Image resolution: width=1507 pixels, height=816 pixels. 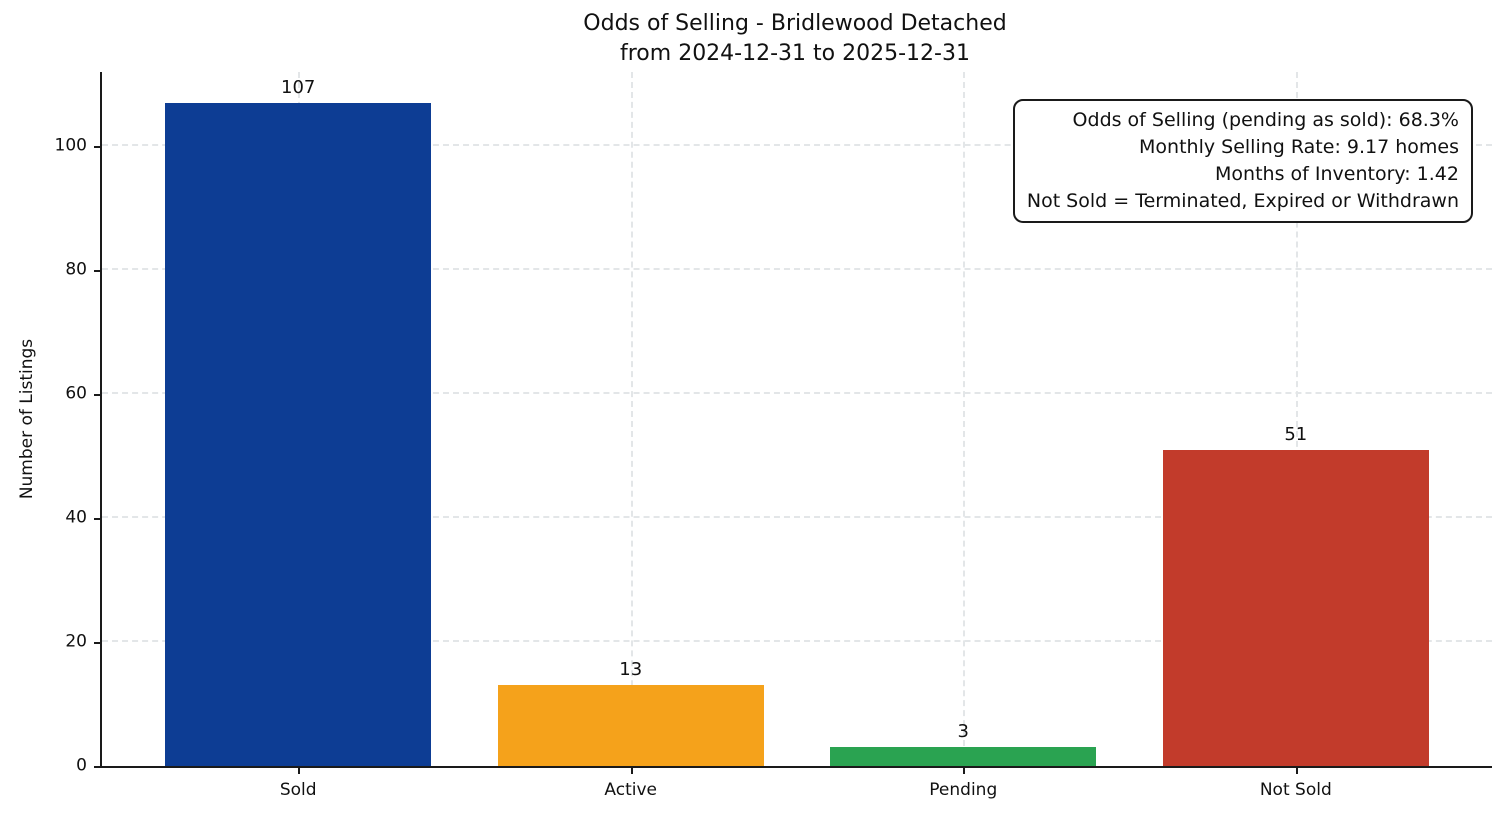 What do you see at coordinates (795, 53) in the screenshot?
I see `chart-title-line2: from 2024-12-31 to 2025-12-31` at bounding box center [795, 53].